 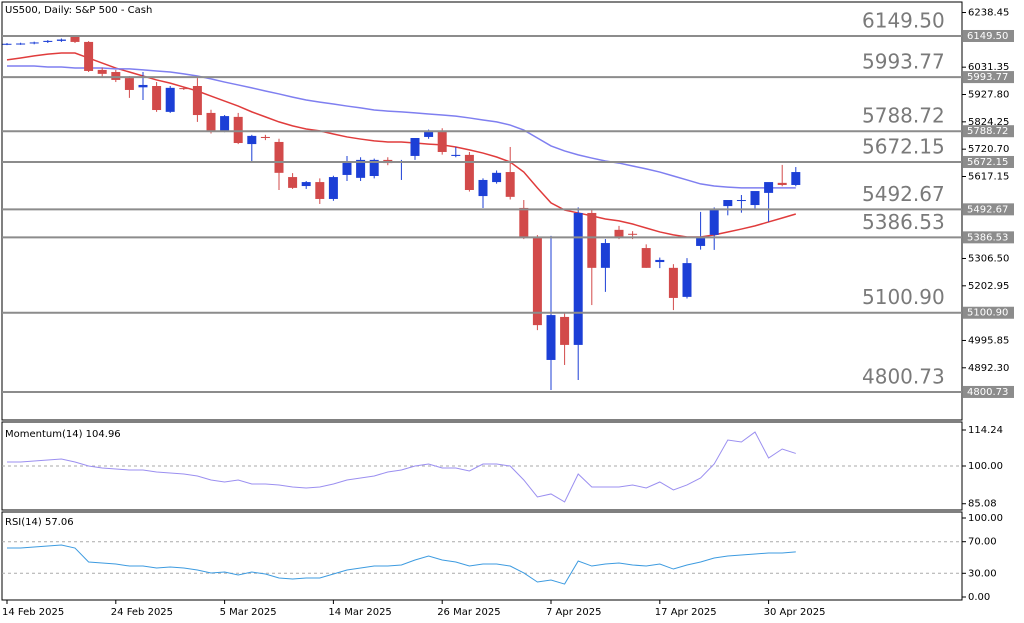 I want to click on level-axis-label: 5672.15, so click(x=987, y=162).